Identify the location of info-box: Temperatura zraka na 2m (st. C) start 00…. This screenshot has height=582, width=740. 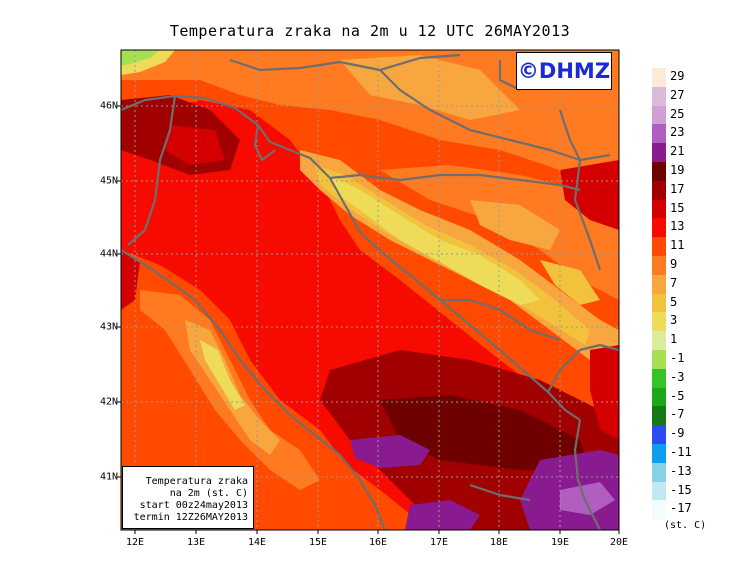
(188, 497).